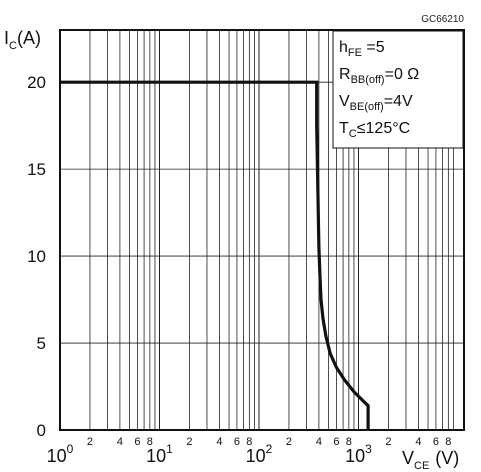 The height and width of the screenshot is (472, 481). I want to click on y-axis-unit: (A), so click(29, 38).